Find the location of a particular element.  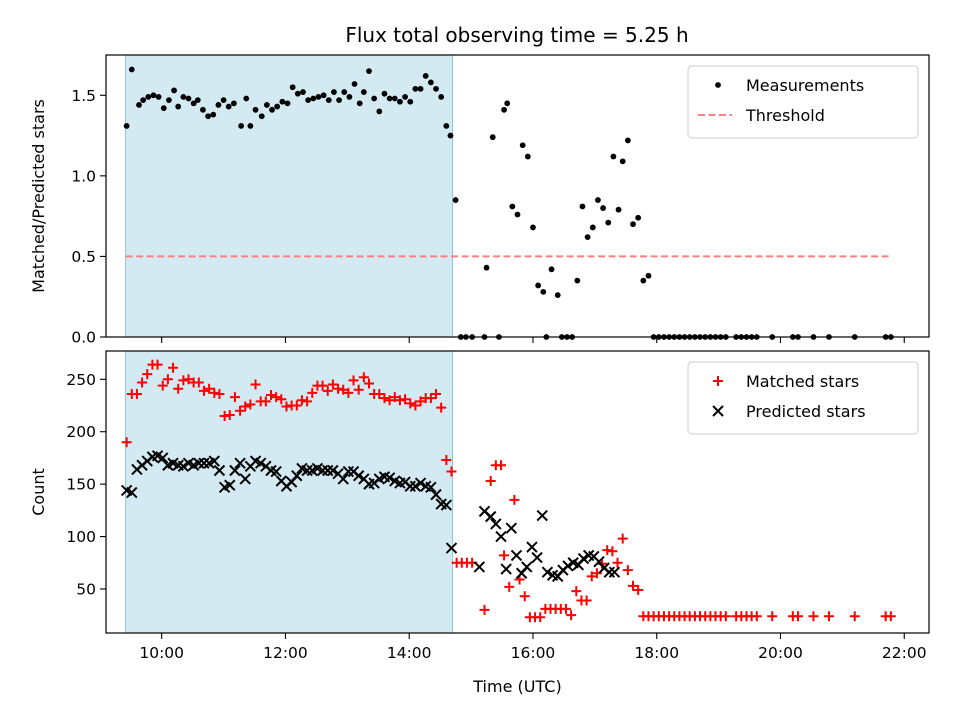

series-predicted-stars is located at coordinates (370, 516).